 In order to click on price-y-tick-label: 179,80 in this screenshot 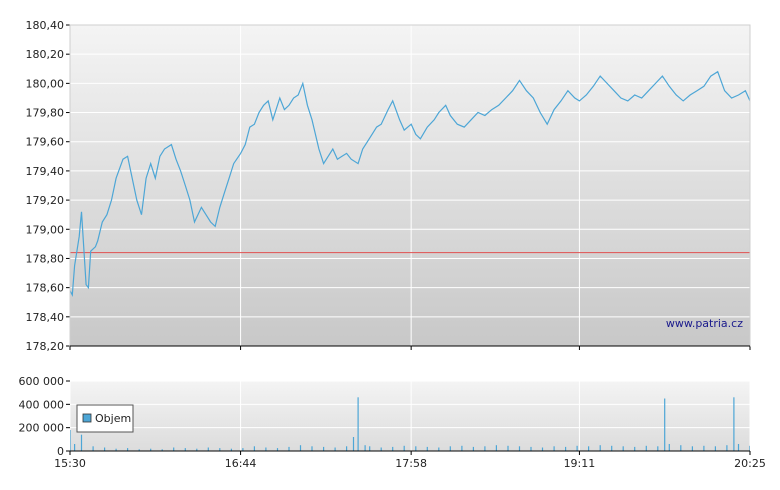, I will do `click(45, 113)`.